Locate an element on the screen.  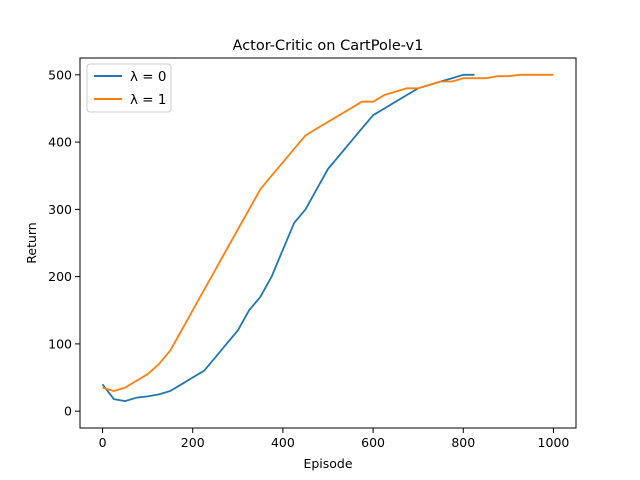
y-tick-label: 300 is located at coordinates (60, 209).